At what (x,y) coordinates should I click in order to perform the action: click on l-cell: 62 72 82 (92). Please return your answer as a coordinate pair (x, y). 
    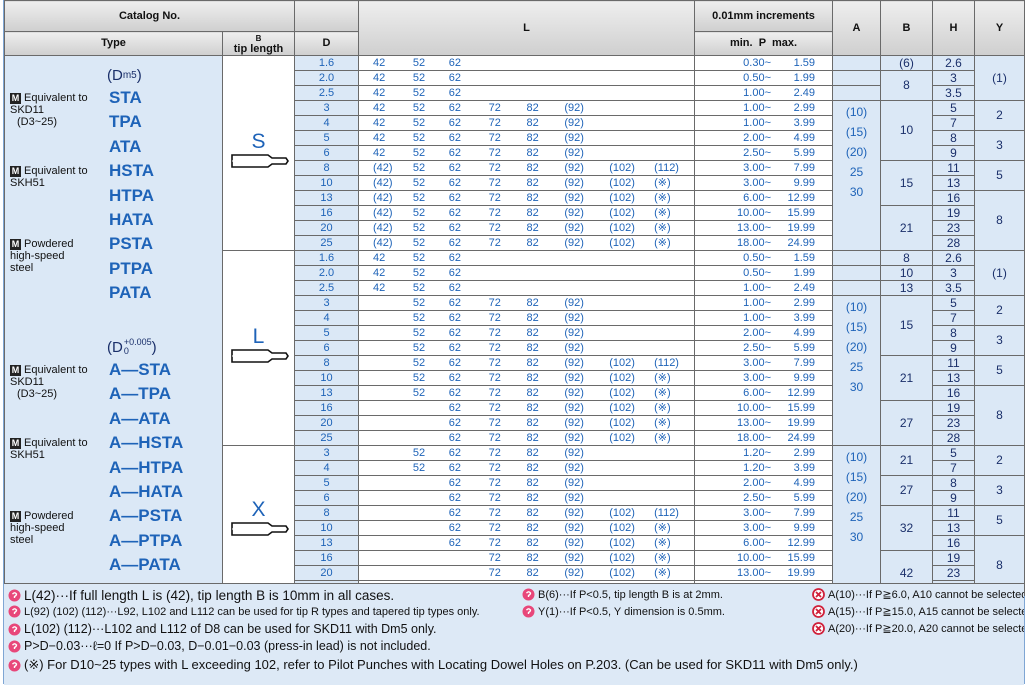
    Looking at the image, I should click on (526, 498).